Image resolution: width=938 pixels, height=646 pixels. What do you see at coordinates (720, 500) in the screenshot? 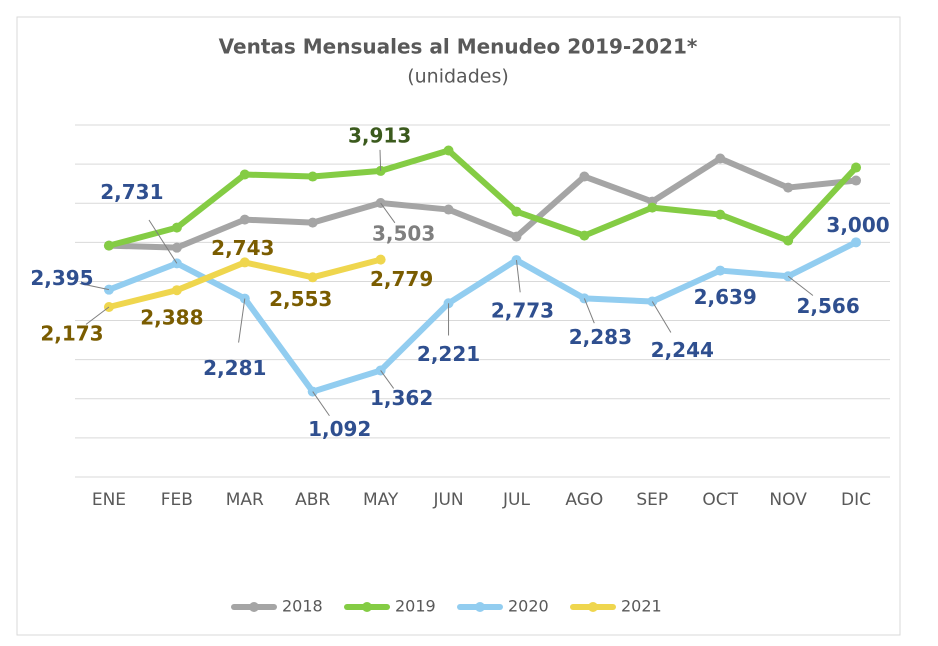
I see `x-tick-label: OCT` at bounding box center [720, 500].